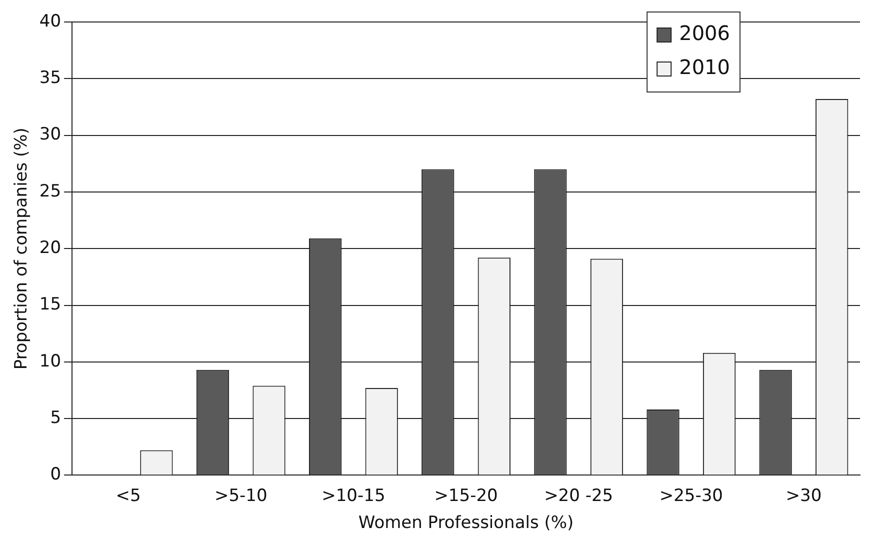  Describe the element at coordinates (704, 33) in the screenshot. I see `legend-label: 2006` at that location.